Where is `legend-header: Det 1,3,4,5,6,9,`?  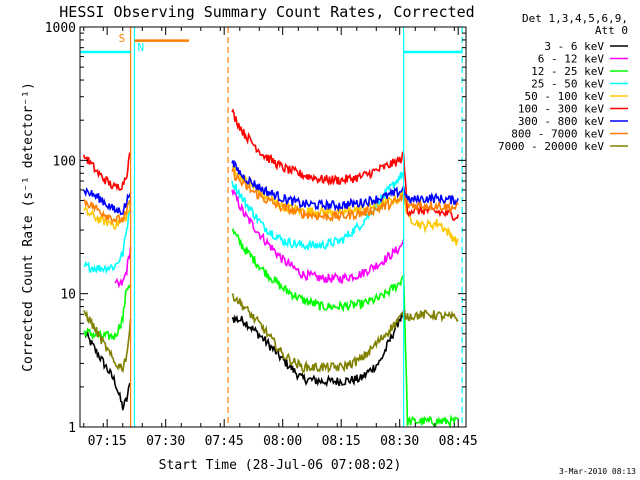
legend-header: Det 1,3,4,5,6,9, is located at coordinates (575, 18).